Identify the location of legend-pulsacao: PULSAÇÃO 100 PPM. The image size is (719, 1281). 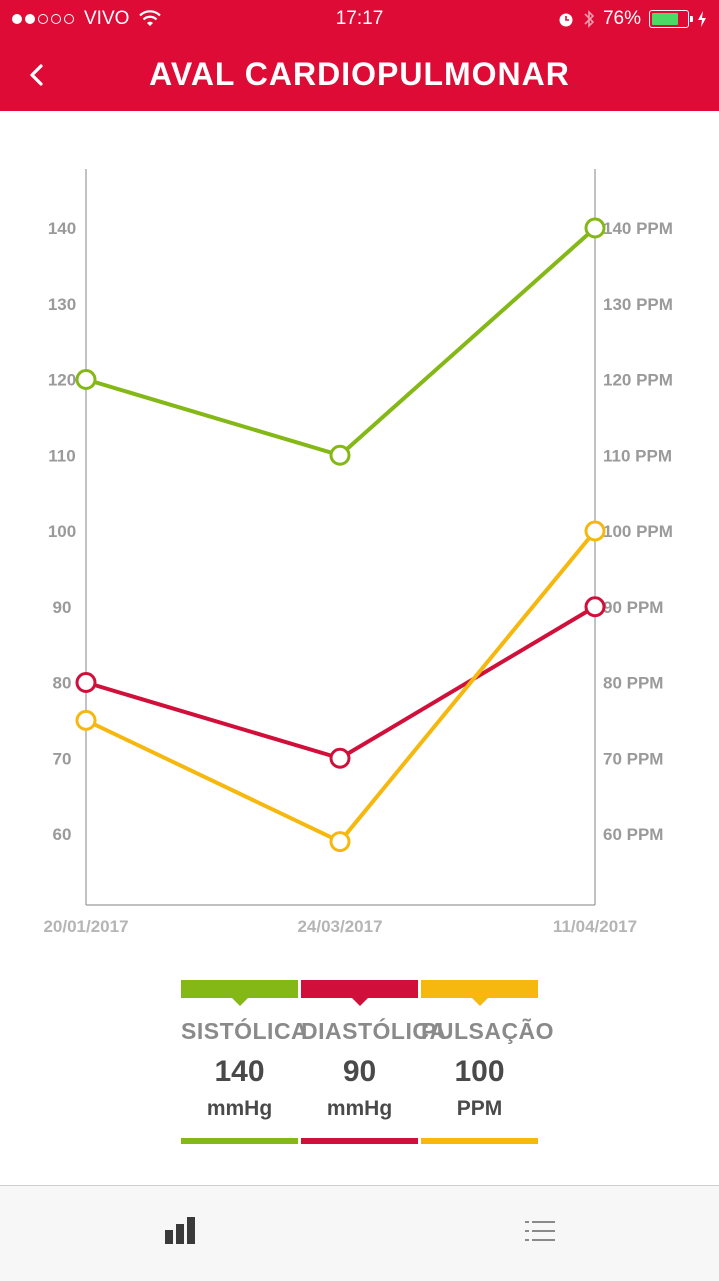
(488, 1062).